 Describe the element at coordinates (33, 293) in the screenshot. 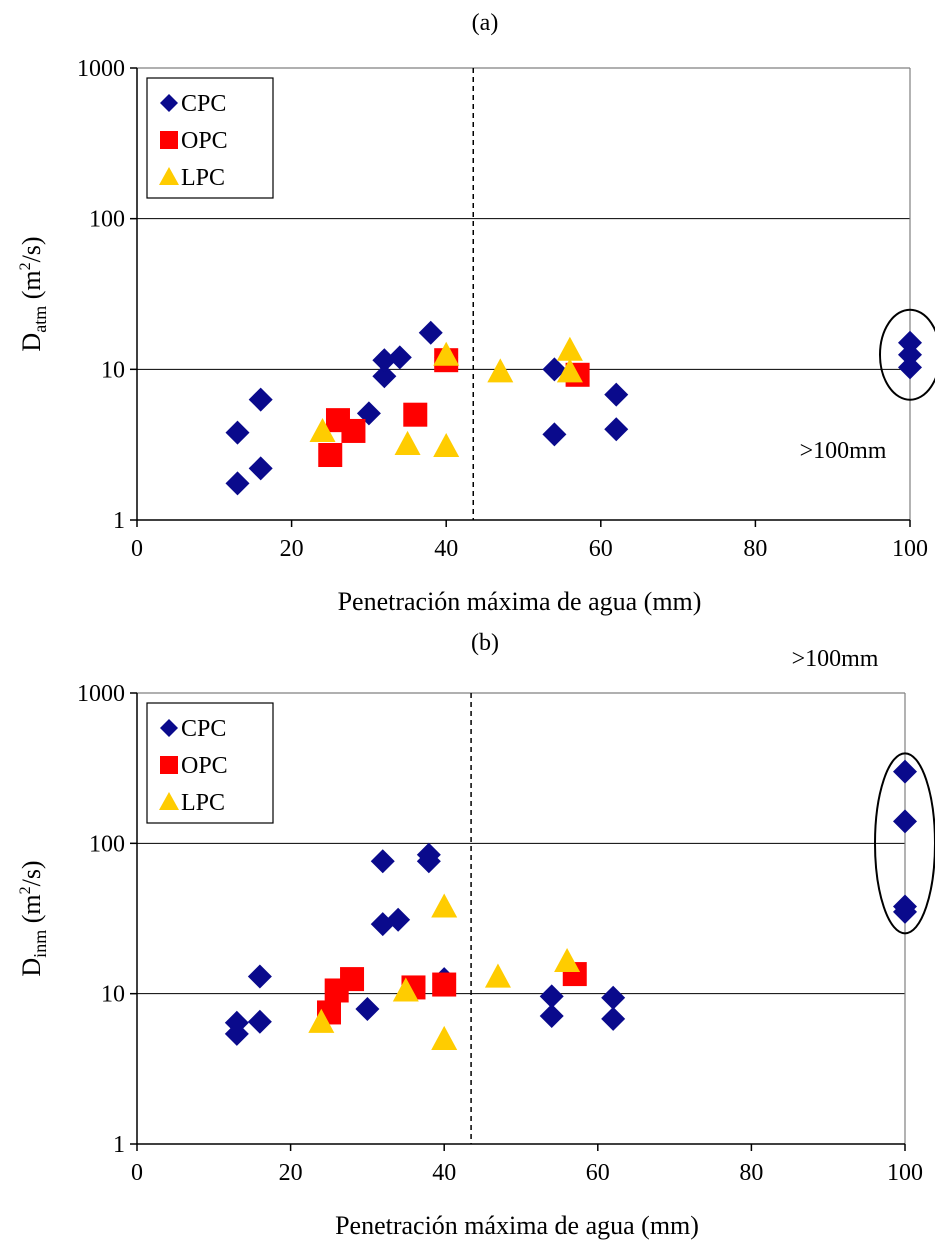

I see `y-axis-label: Datm (m2/s)` at that location.